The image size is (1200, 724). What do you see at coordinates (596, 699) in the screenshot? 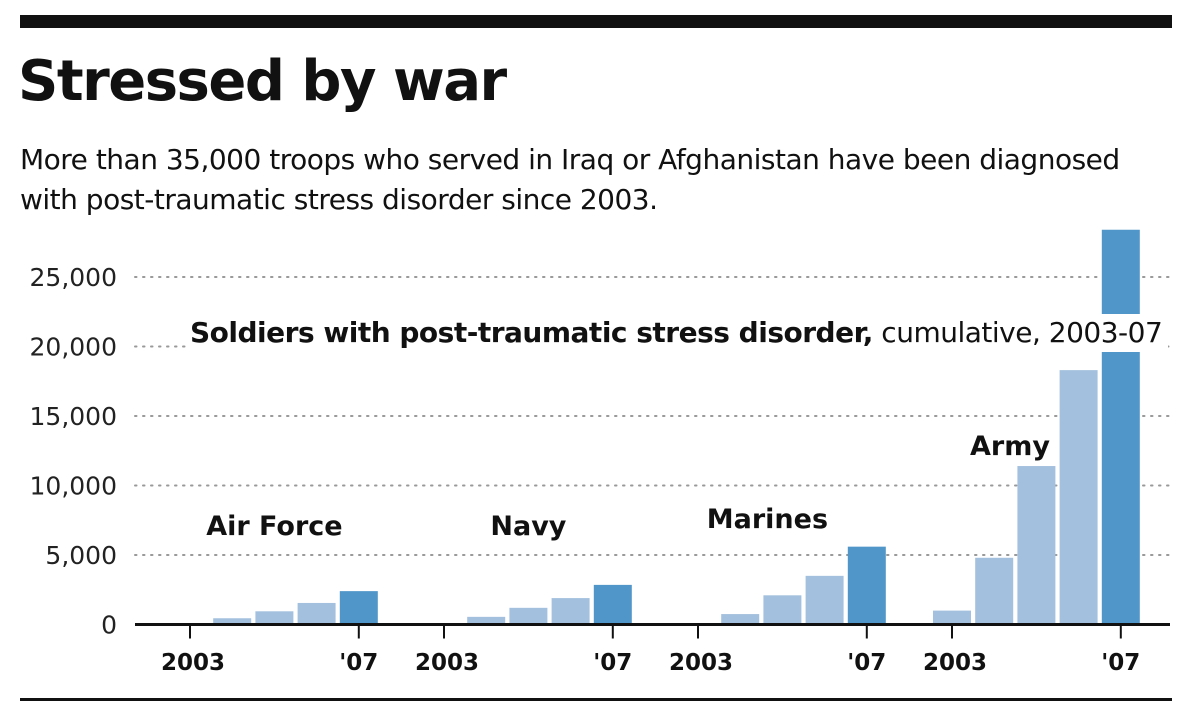
I see `bottom-rule` at bounding box center [596, 699].